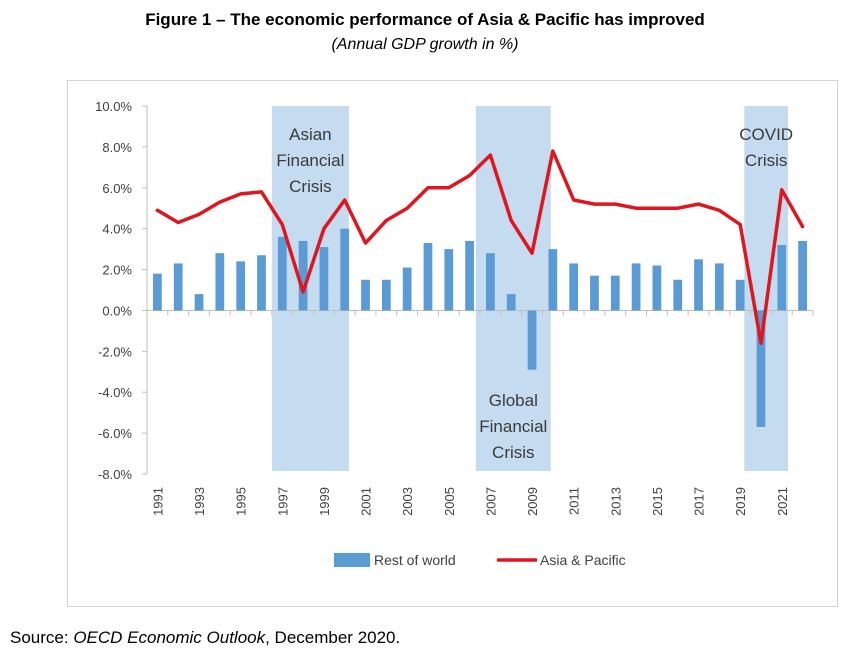 The width and height of the screenshot is (850, 659). What do you see at coordinates (699, 501) in the screenshot?
I see `x-tick-label: 2017` at bounding box center [699, 501].